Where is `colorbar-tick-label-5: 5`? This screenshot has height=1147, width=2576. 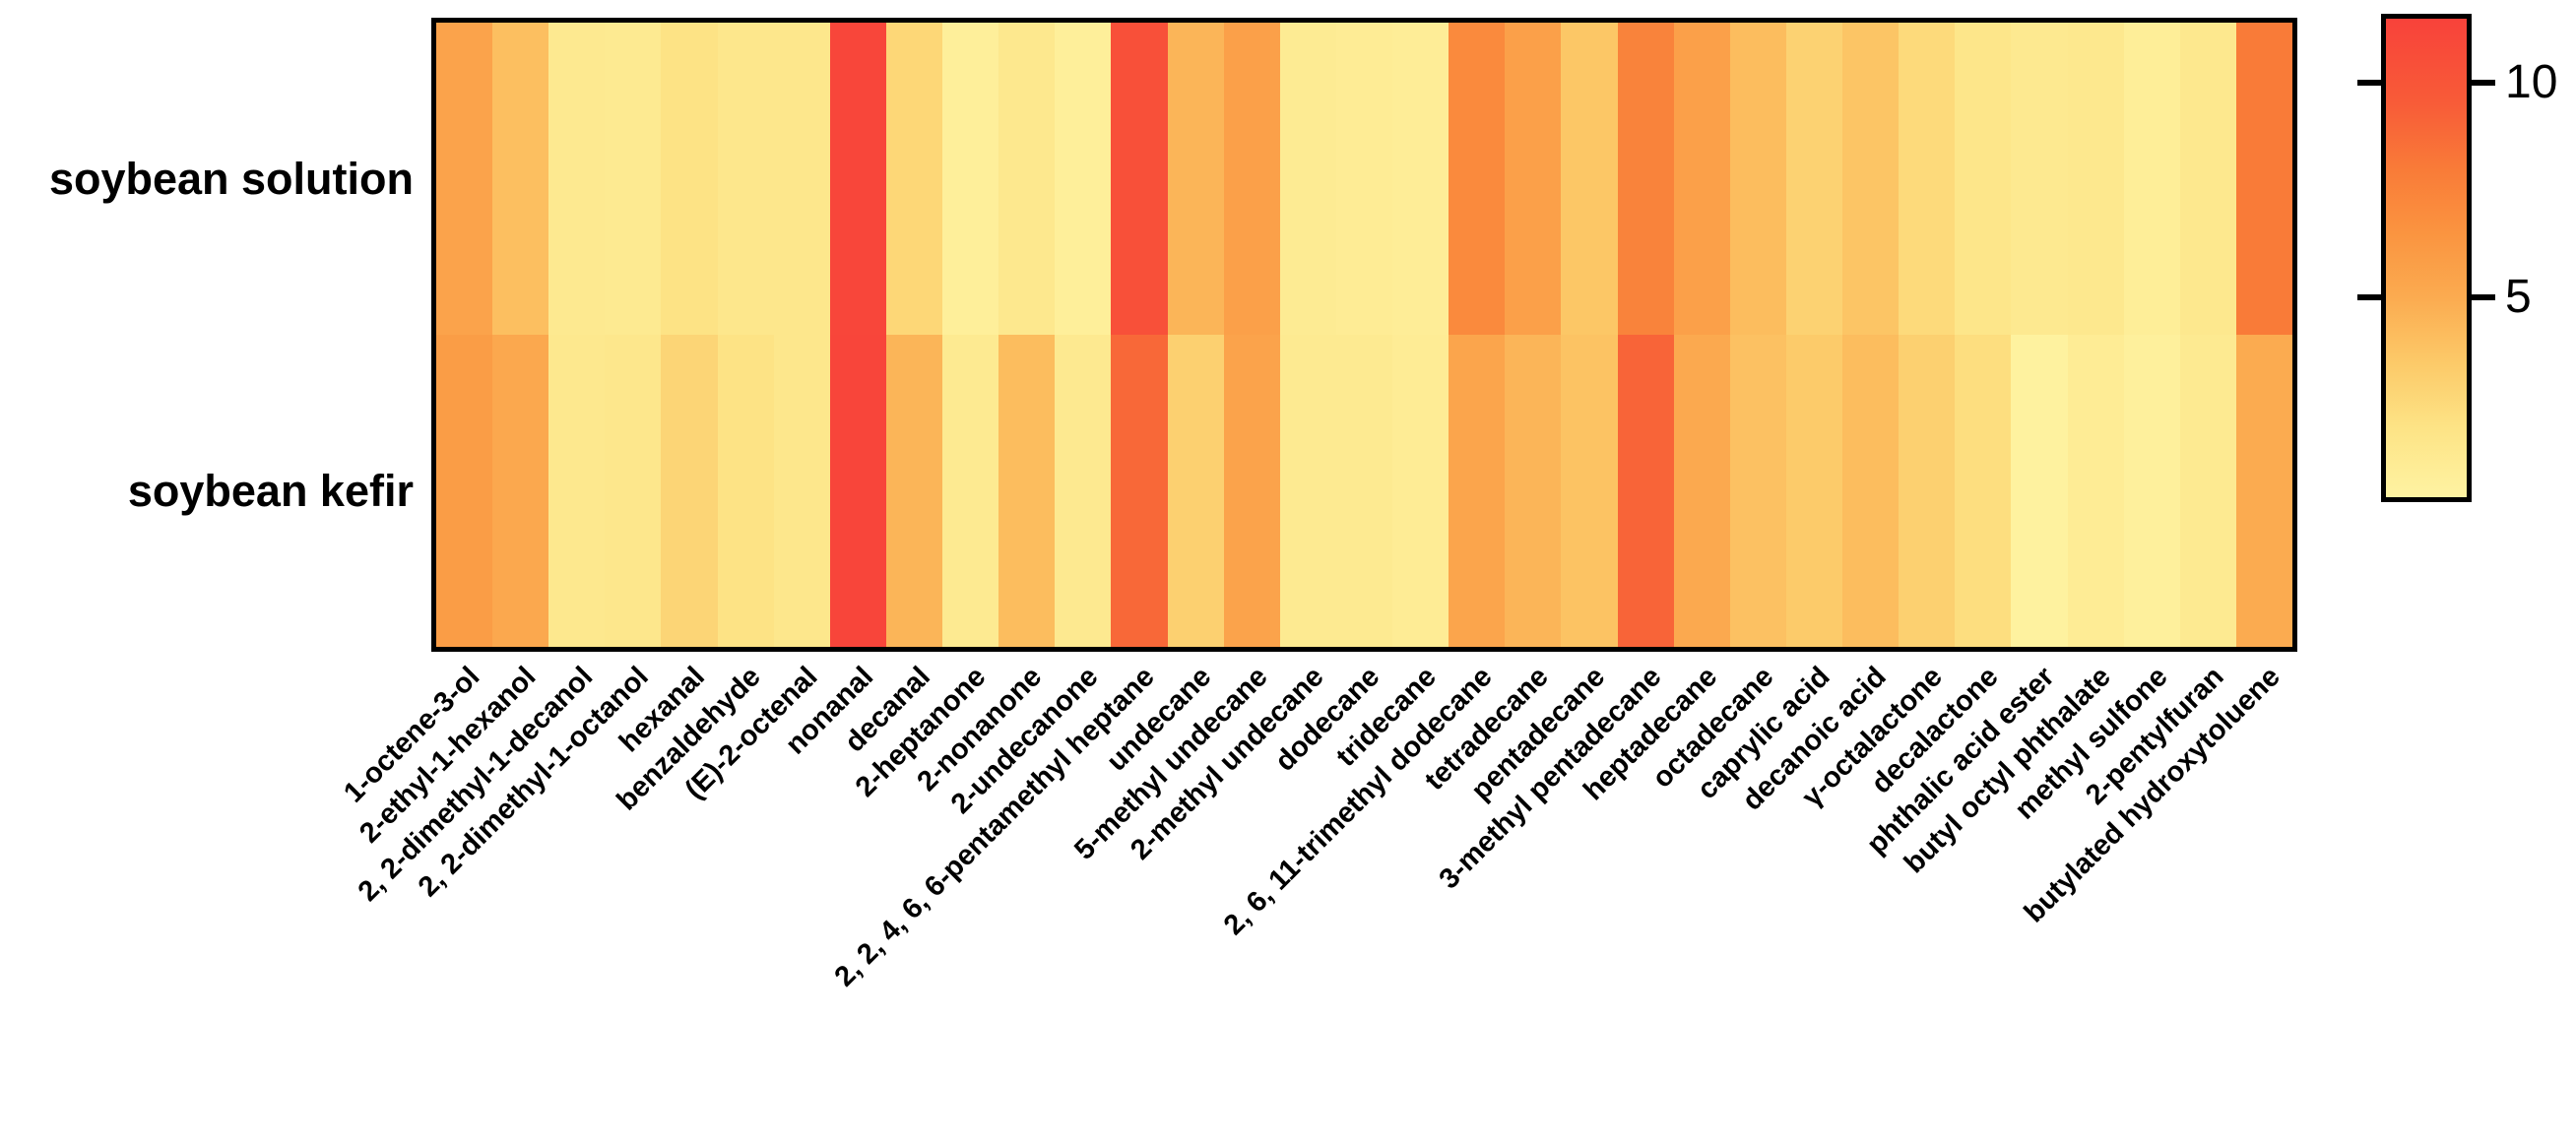 colorbar-tick-label-5: 5 is located at coordinates (2518, 297).